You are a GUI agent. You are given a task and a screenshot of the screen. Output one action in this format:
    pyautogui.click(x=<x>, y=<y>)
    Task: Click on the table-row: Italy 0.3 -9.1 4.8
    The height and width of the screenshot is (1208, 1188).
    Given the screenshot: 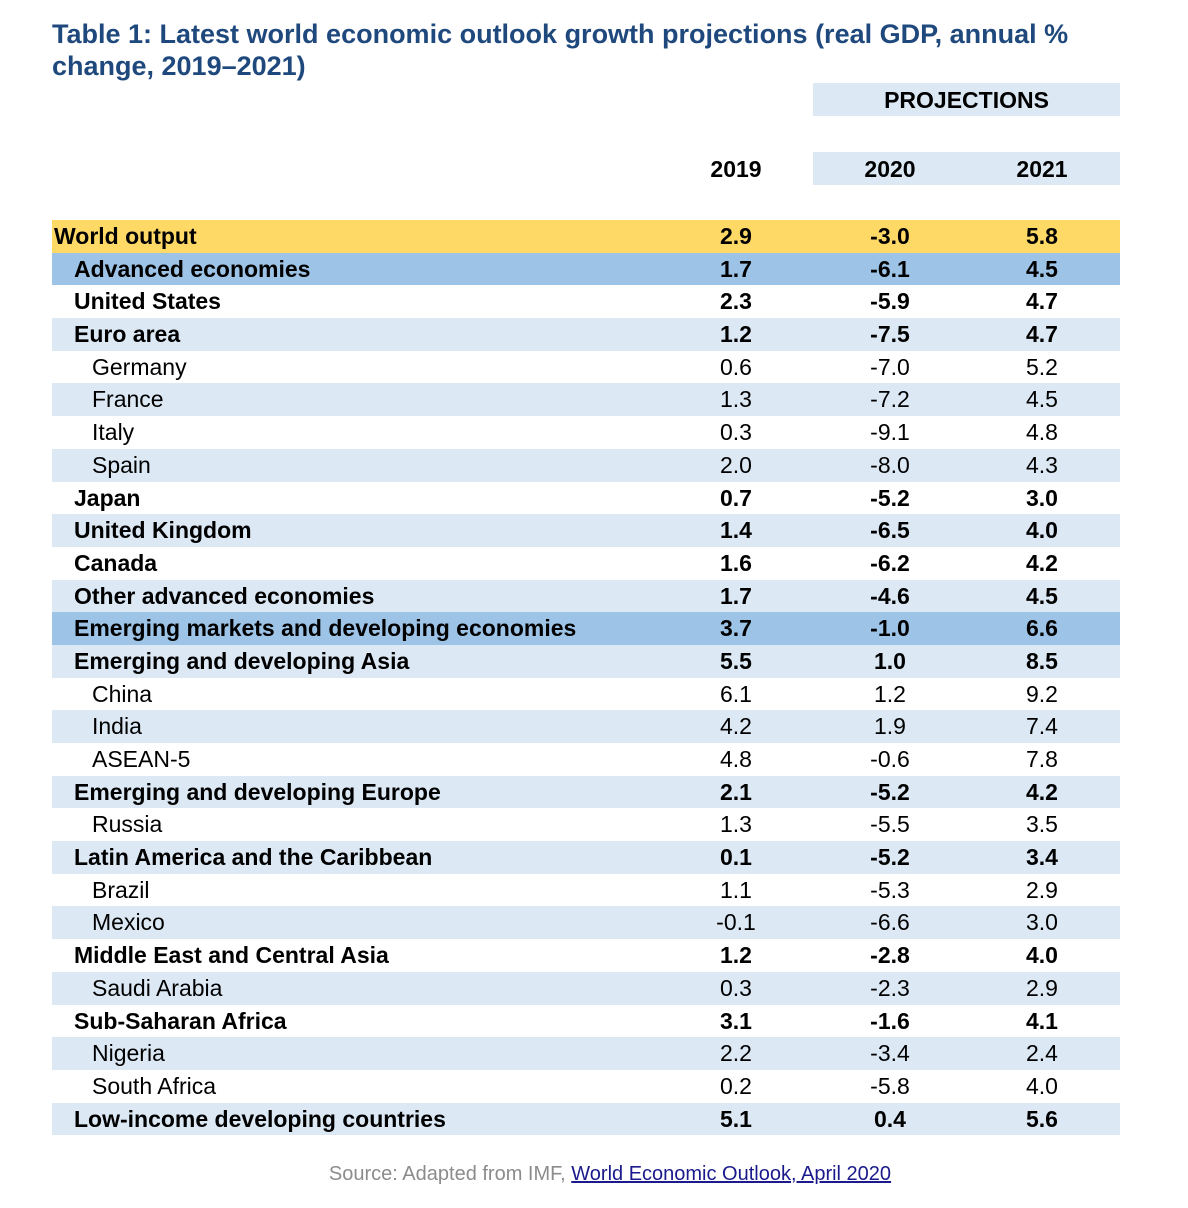 What is the action you would take?
    pyautogui.click(x=586, y=432)
    